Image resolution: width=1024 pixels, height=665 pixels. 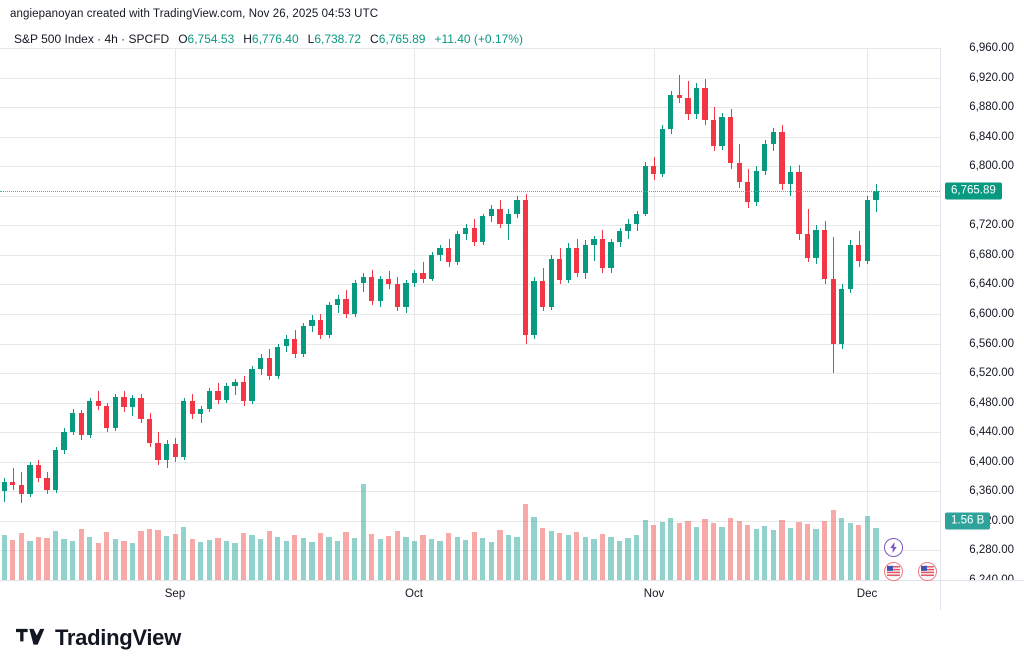 What do you see at coordinates (973, 191) in the screenshot?
I see `current-price-badge: 6,765.89` at bounding box center [973, 191].